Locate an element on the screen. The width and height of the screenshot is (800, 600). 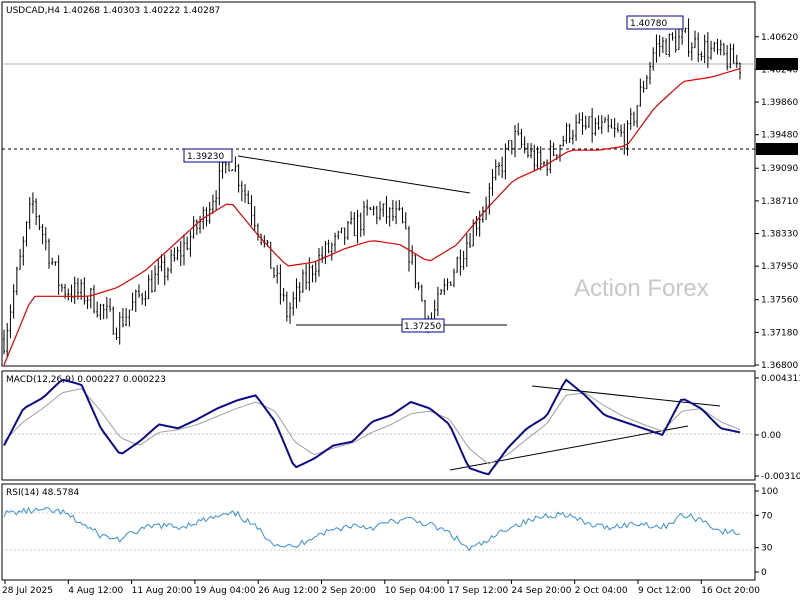
x-tick-label: 28 Jul 2025 is located at coordinates (27, 591).